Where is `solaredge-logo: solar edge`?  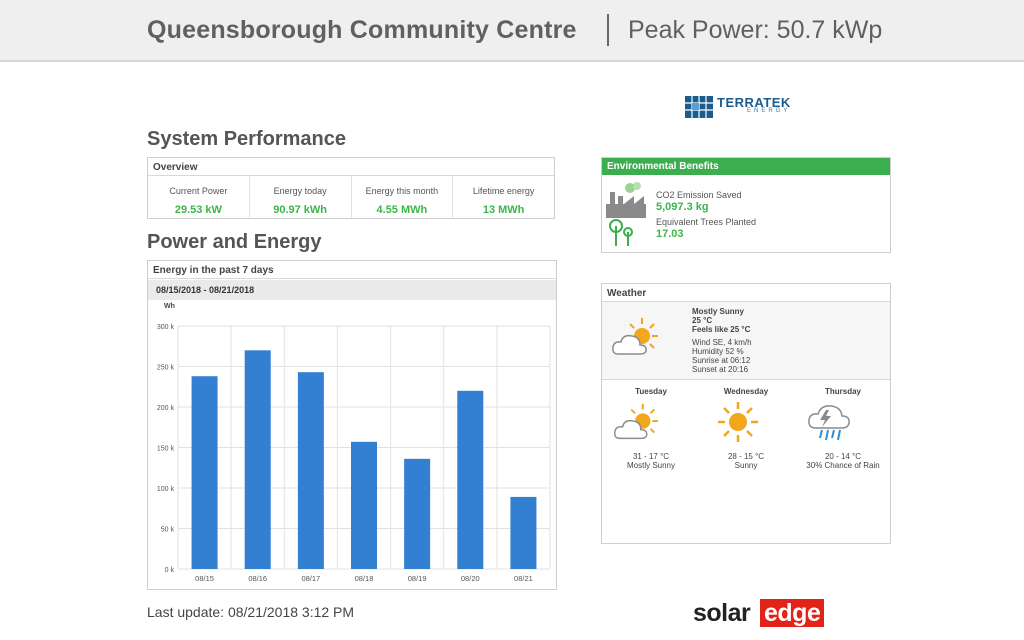
solaredge-logo: solar edge is located at coordinates (759, 613).